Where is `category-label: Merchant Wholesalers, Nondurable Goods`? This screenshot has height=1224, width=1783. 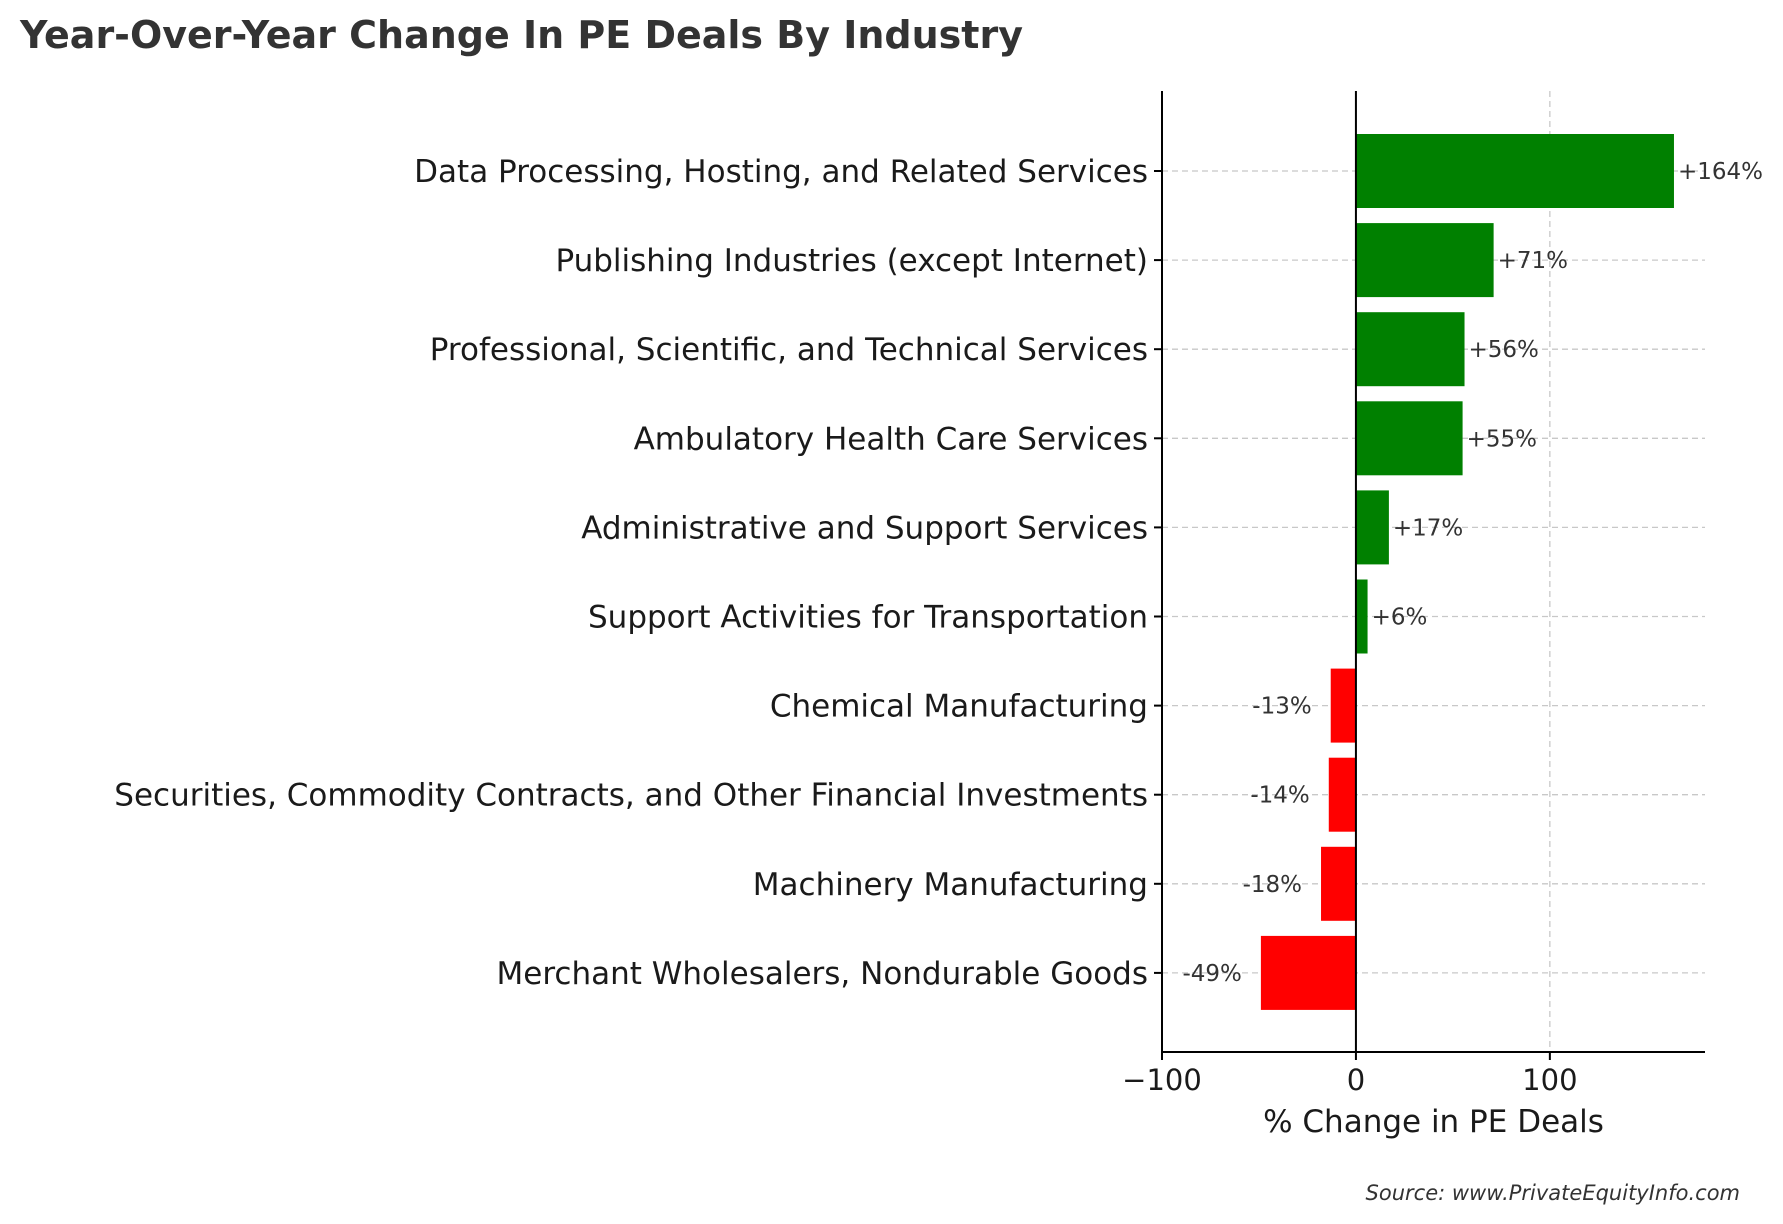 category-label: Merchant Wholesalers, Nondurable Goods is located at coordinates (822, 974).